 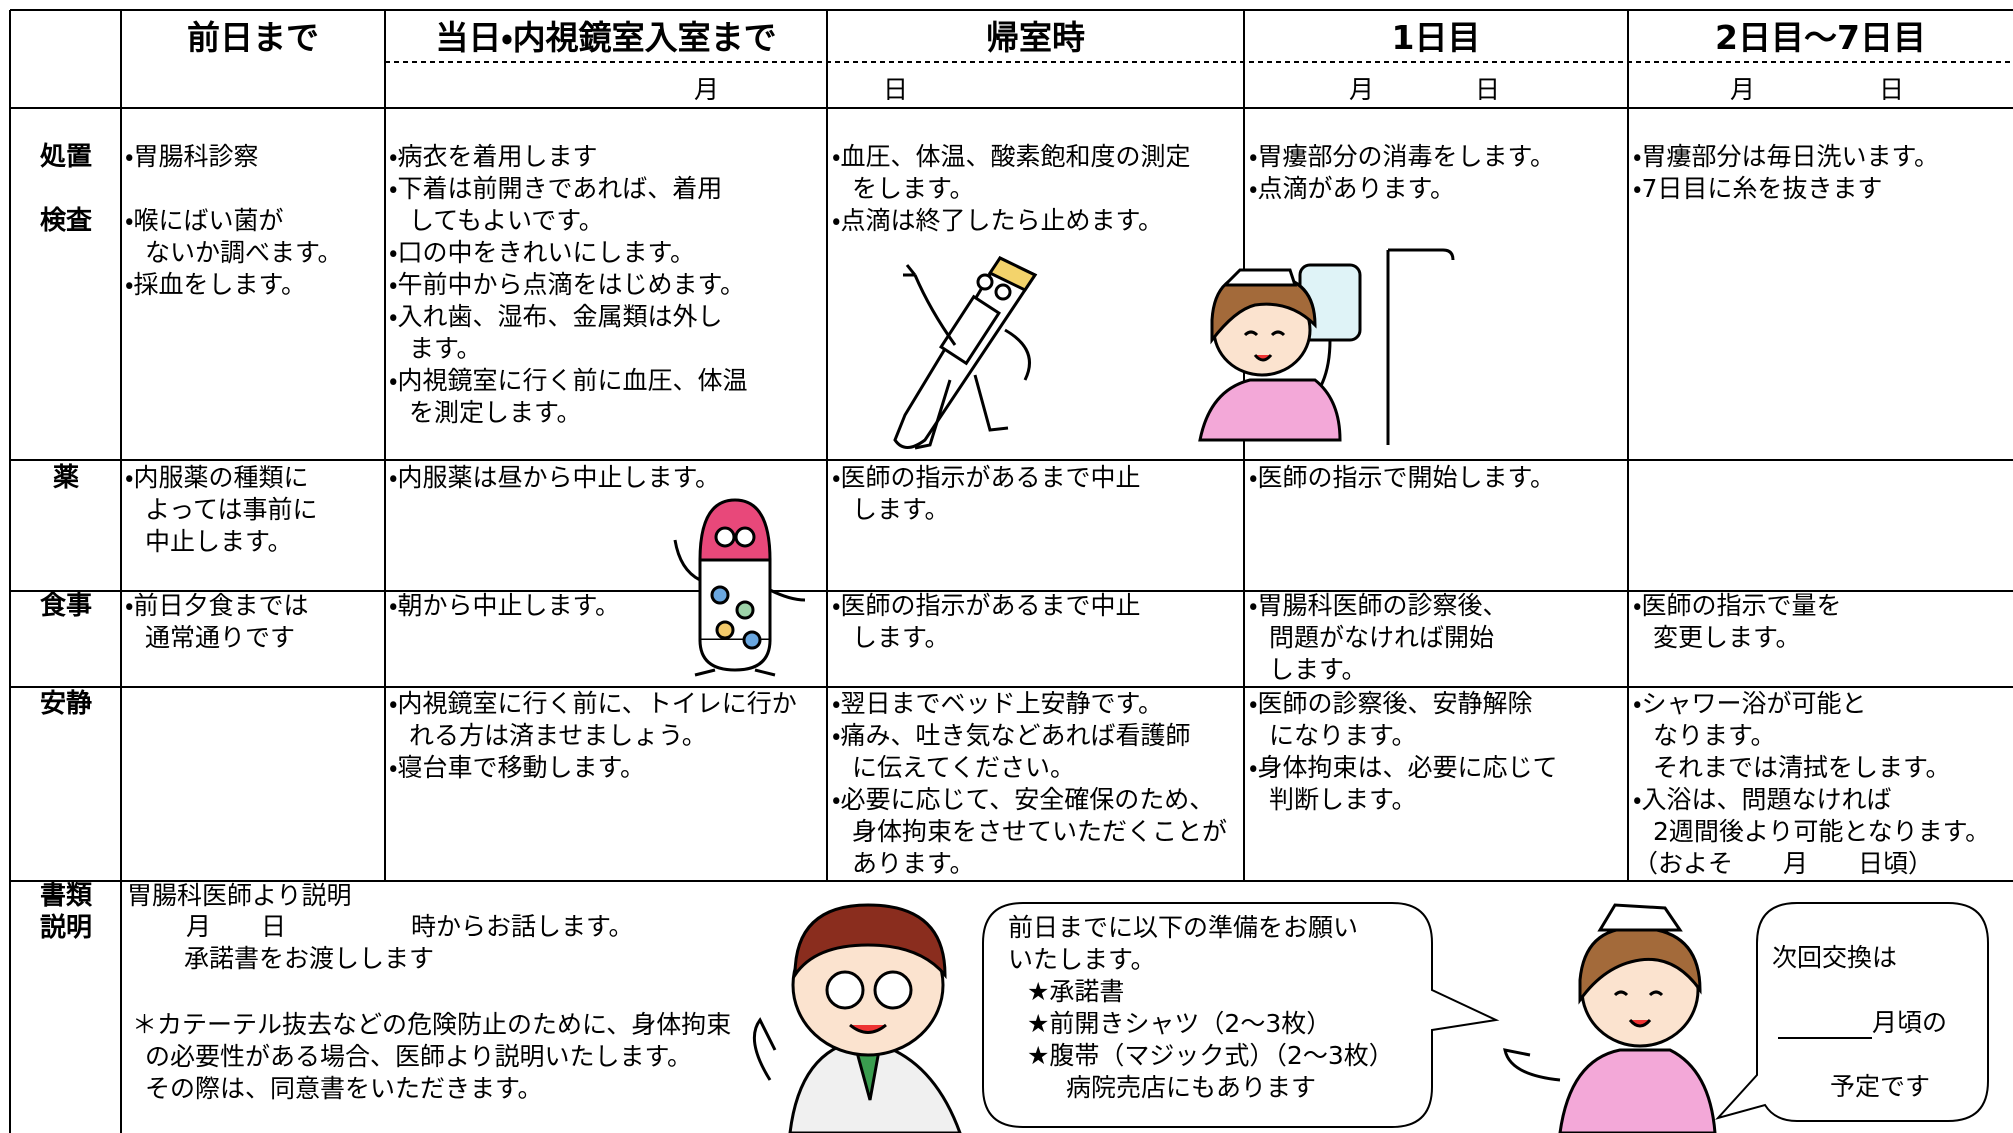 I want to click on column-header: 1日目, so click(x=1436, y=37).